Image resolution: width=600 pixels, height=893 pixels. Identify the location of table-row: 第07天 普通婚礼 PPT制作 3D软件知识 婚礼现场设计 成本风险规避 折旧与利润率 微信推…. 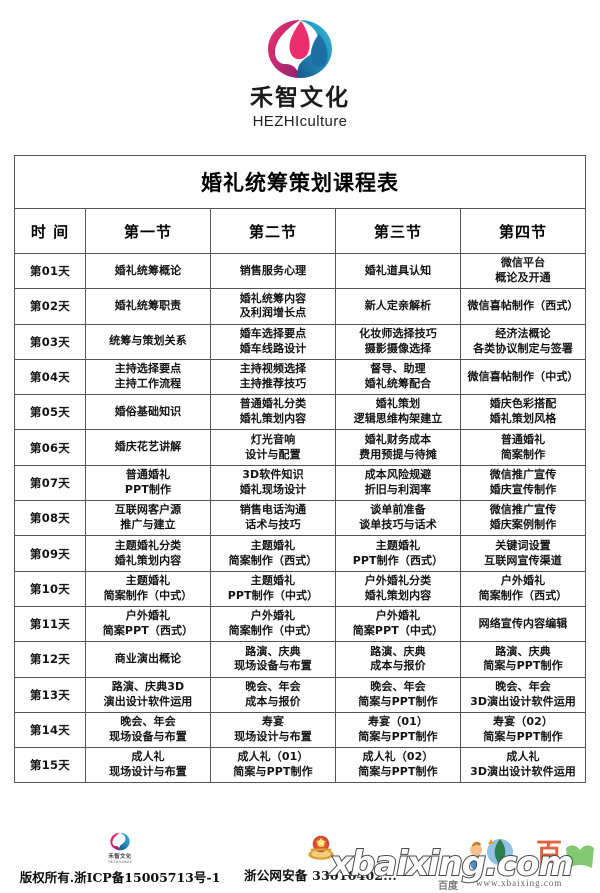
(300, 483).